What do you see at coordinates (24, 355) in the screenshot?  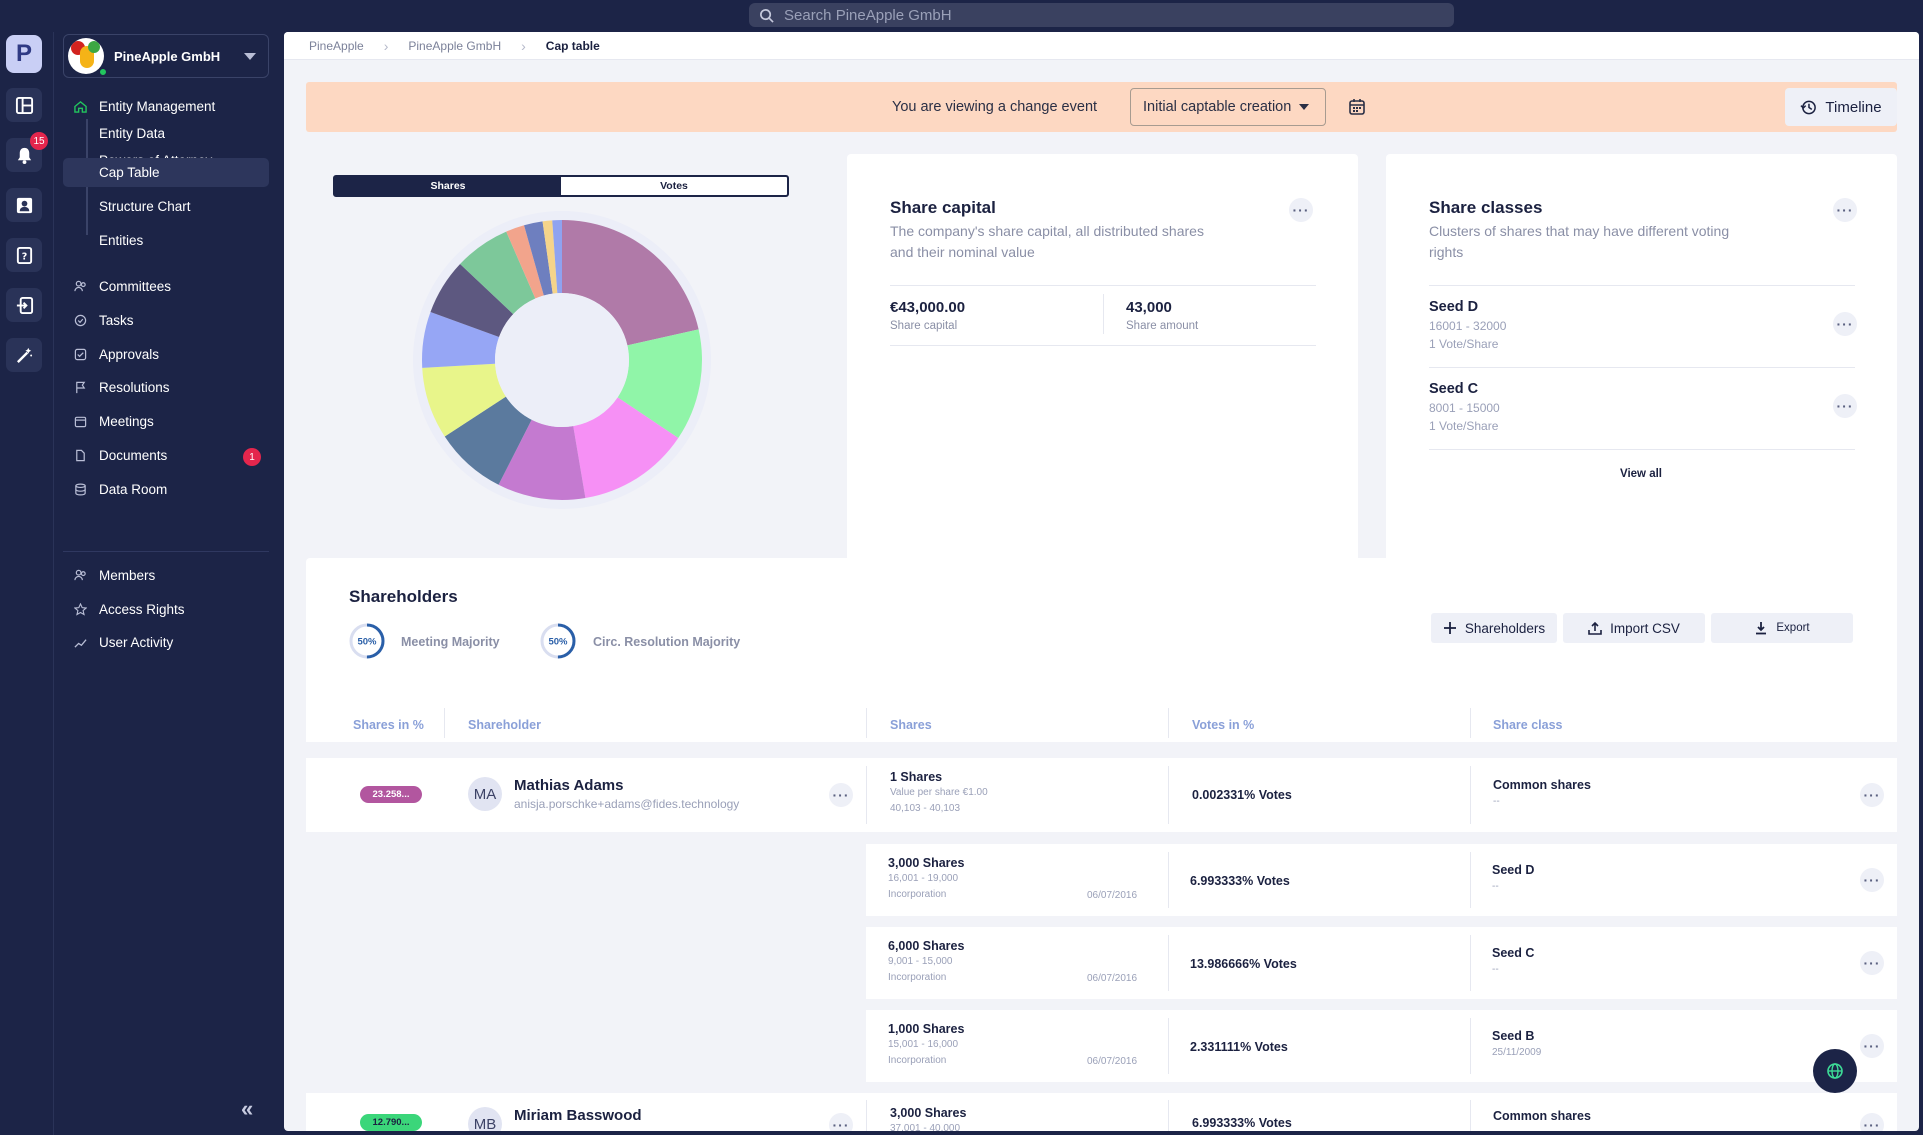 I see `magic-wand-icon` at bounding box center [24, 355].